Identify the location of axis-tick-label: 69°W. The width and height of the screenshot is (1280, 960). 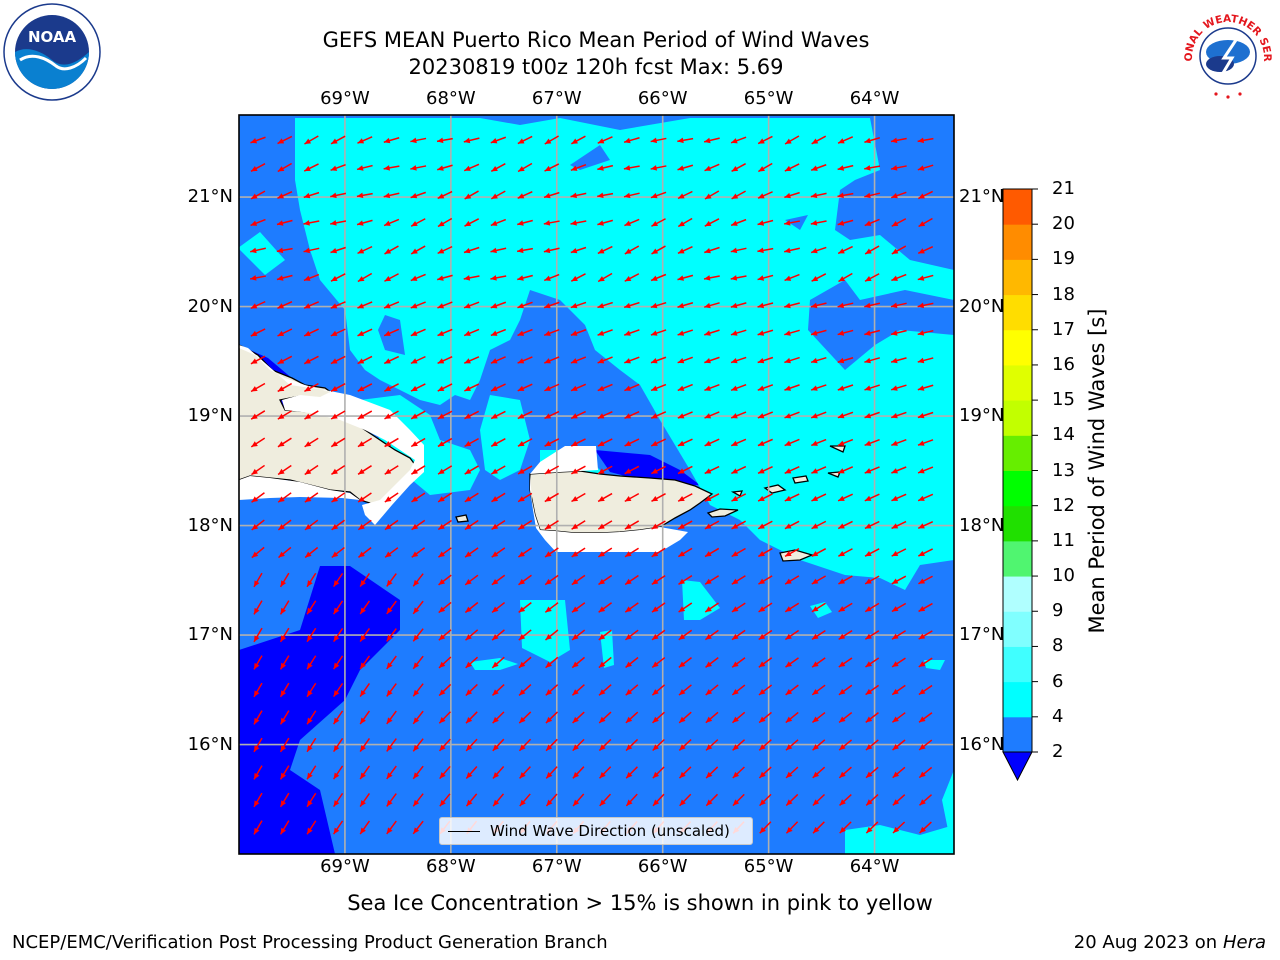
(345, 98).